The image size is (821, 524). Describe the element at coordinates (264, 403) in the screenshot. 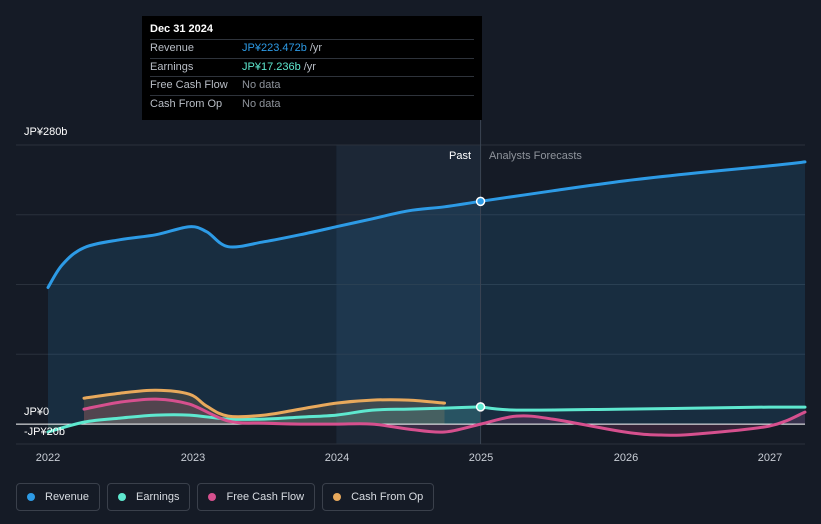

I see `cash-from-op-line` at that location.